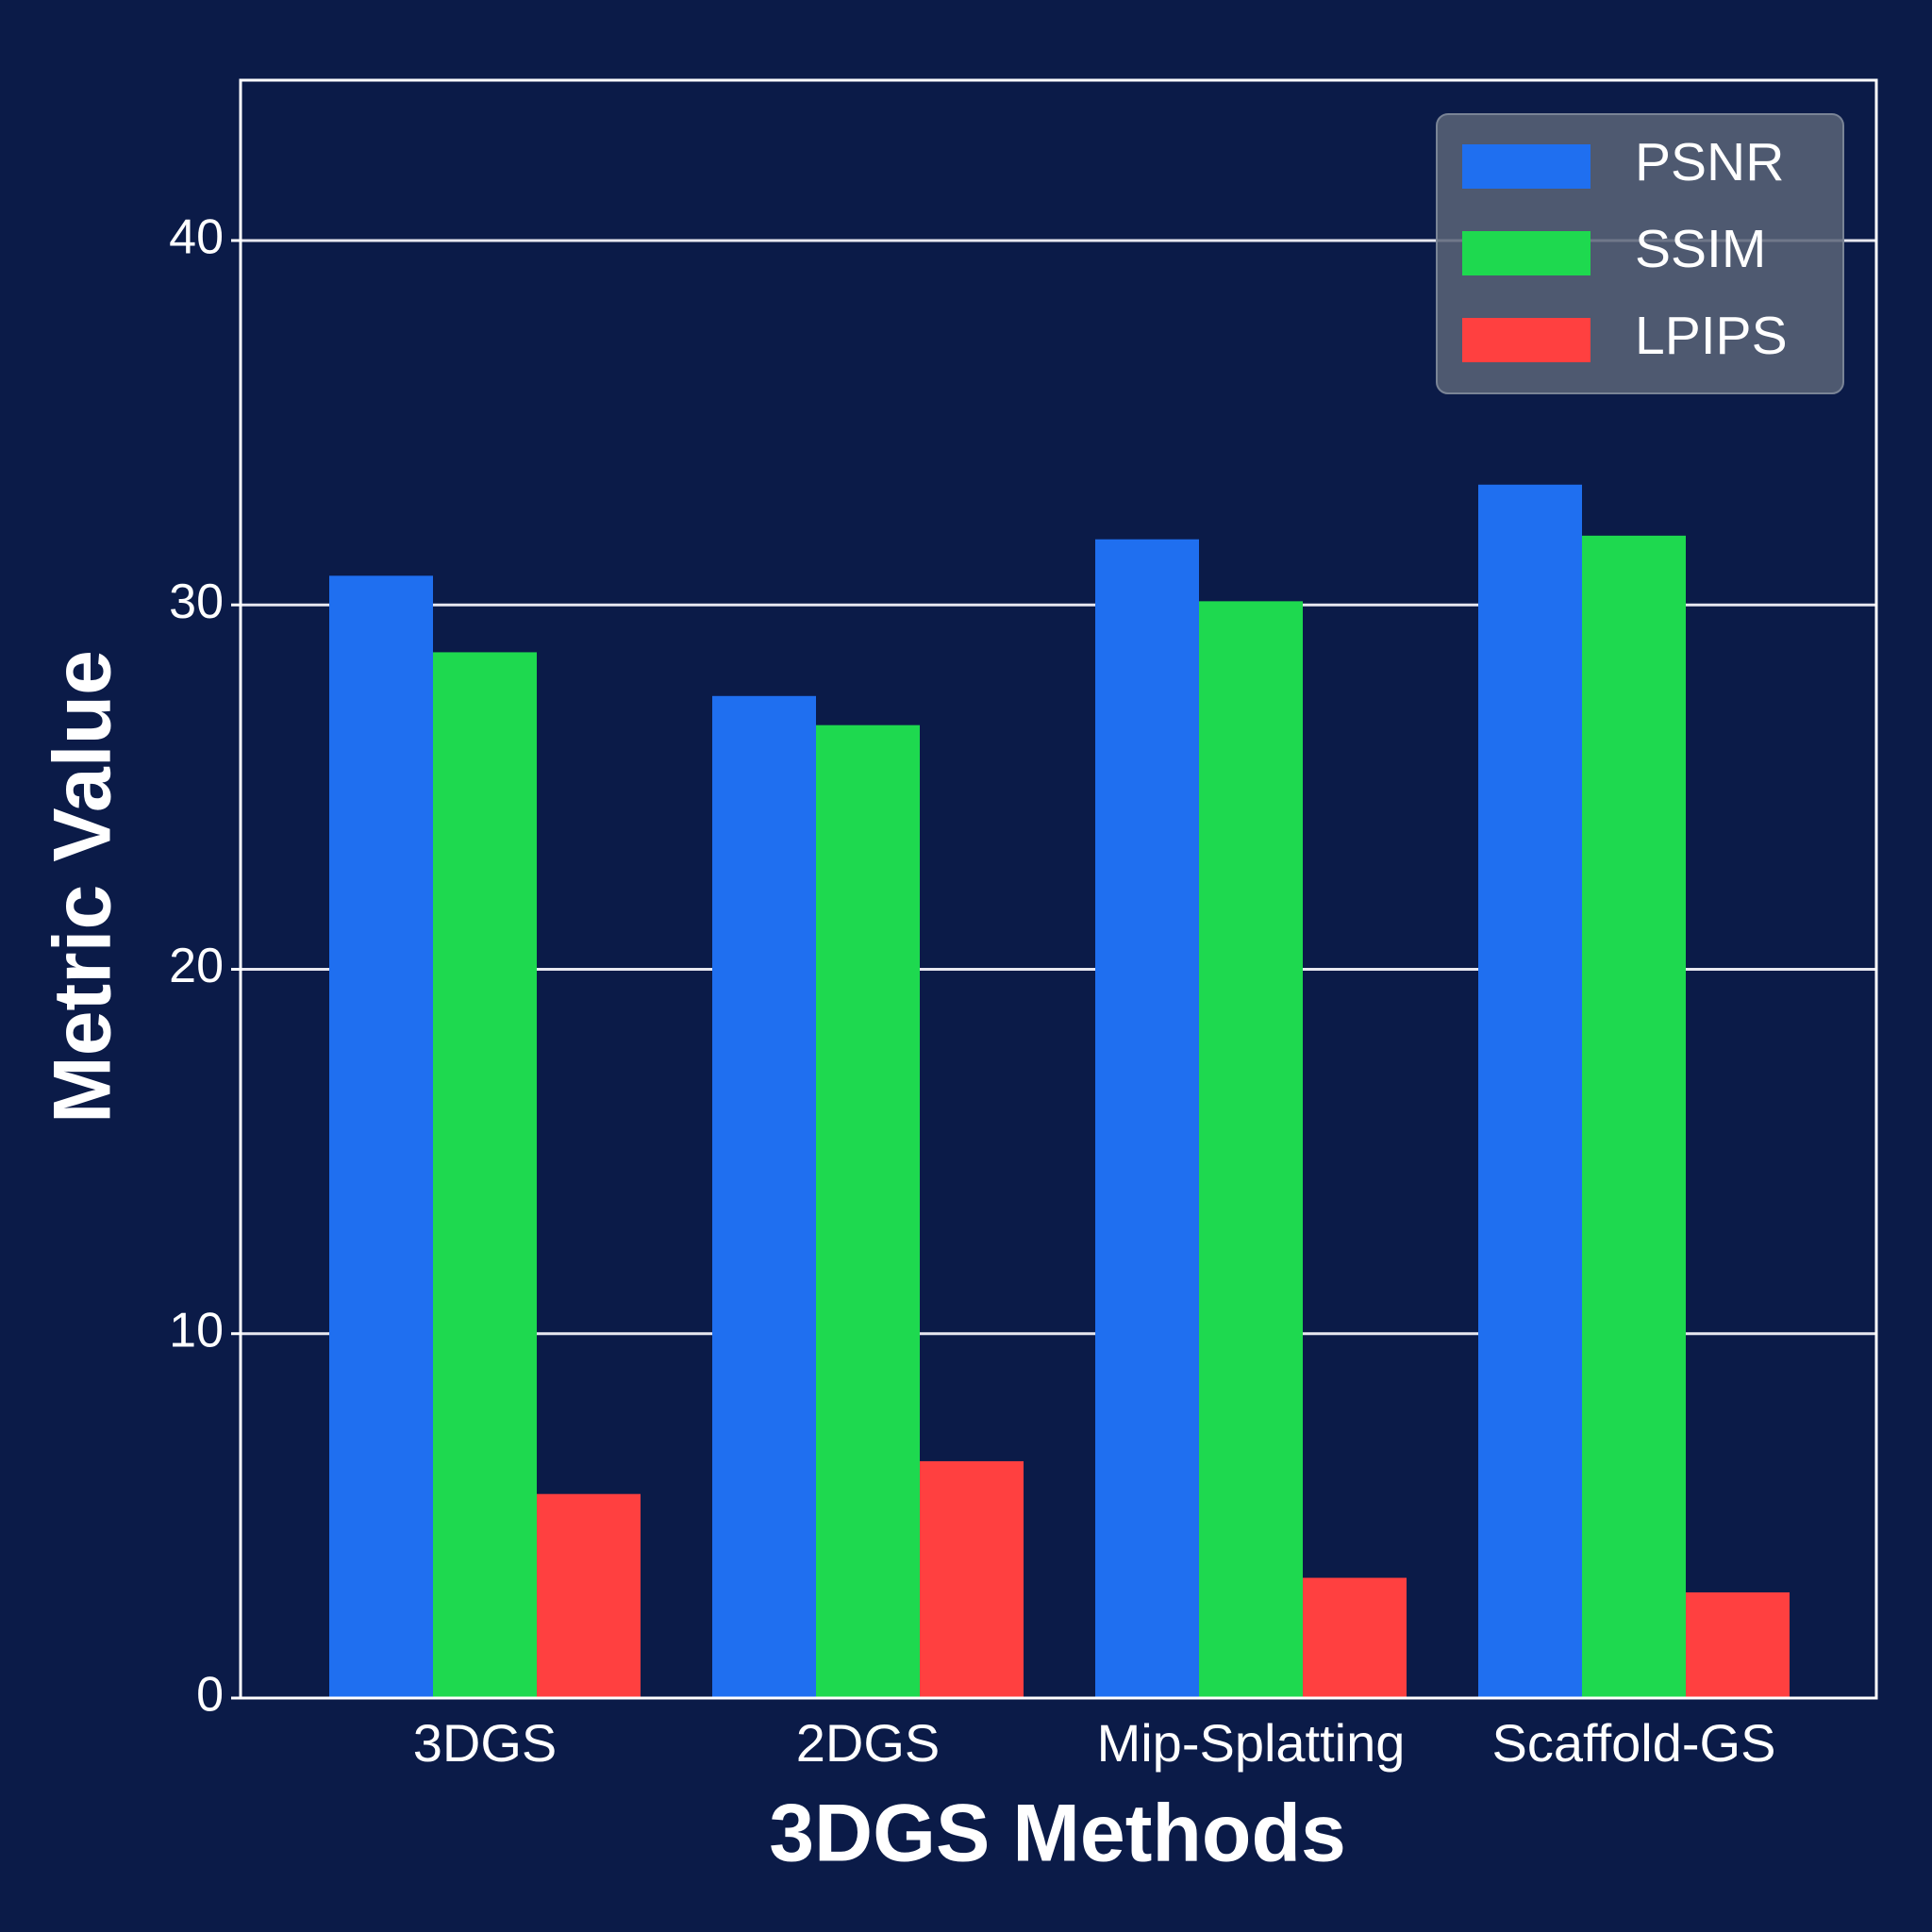 The height and width of the screenshot is (1932, 1932). What do you see at coordinates (197, 602) in the screenshot?
I see `y-tick-label: 30` at bounding box center [197, 602].